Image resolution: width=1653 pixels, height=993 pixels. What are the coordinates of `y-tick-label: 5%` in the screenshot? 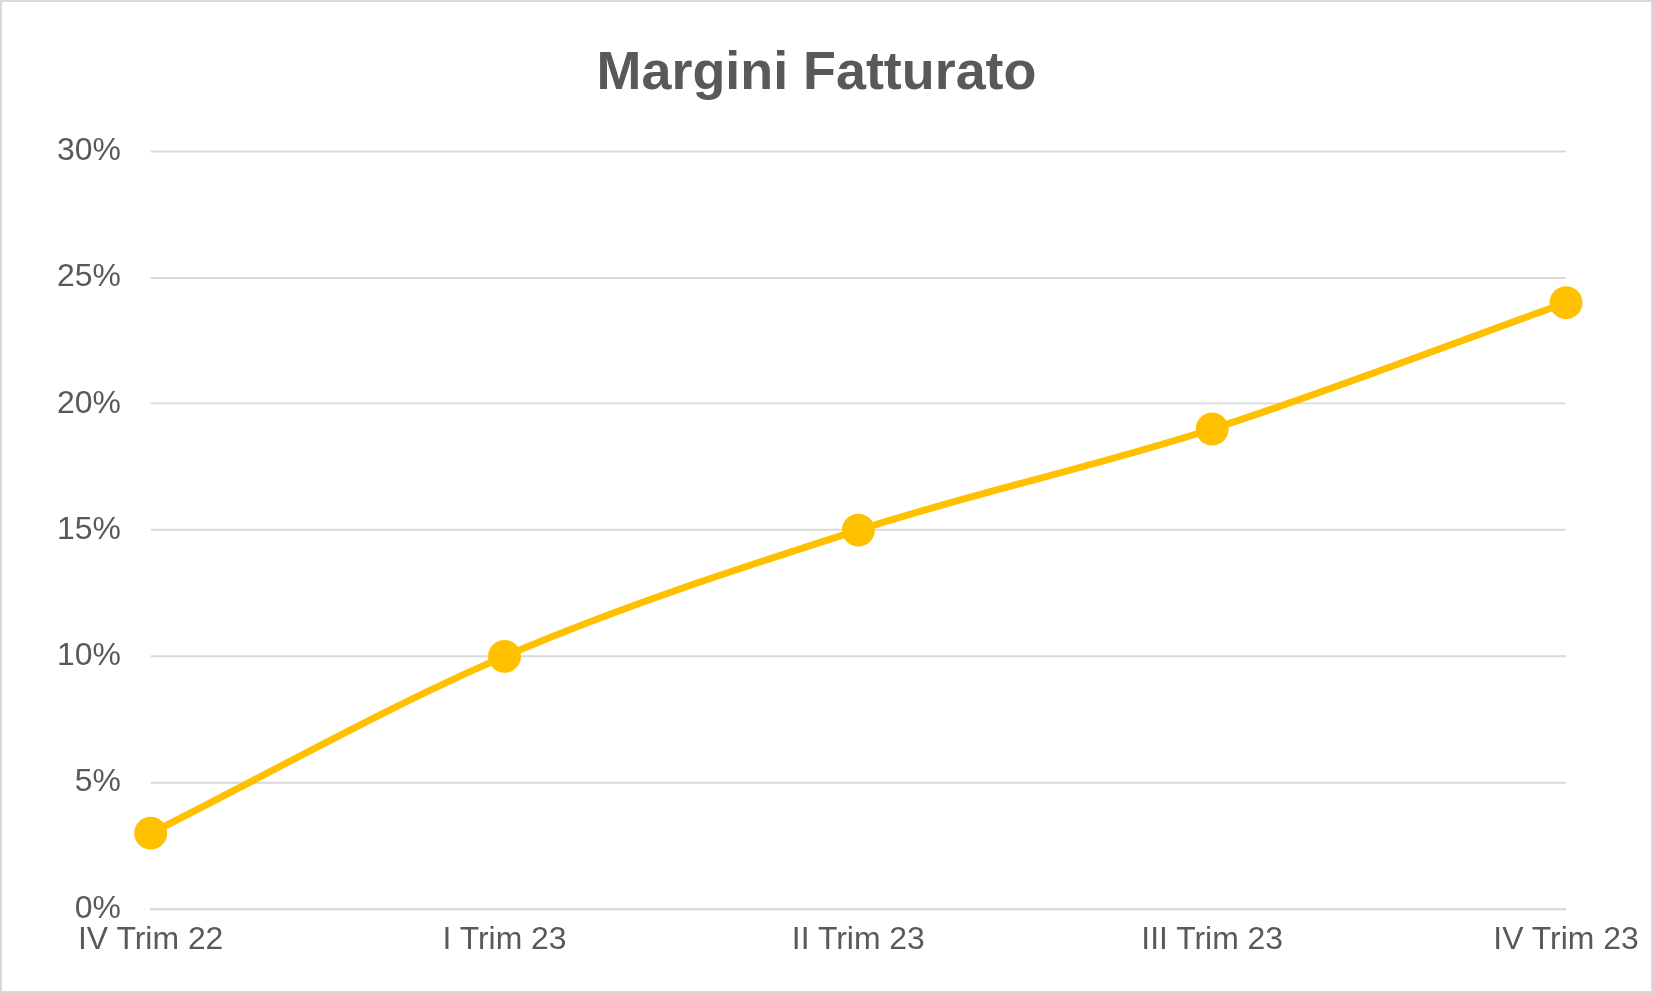 It's located at (97, 780).